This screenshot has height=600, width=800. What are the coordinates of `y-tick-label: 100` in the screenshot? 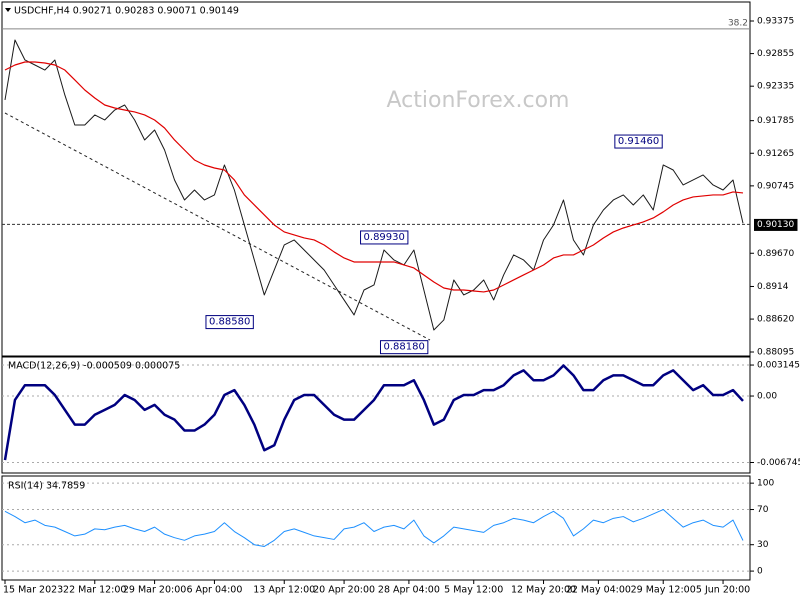 It's located at (765, 484).